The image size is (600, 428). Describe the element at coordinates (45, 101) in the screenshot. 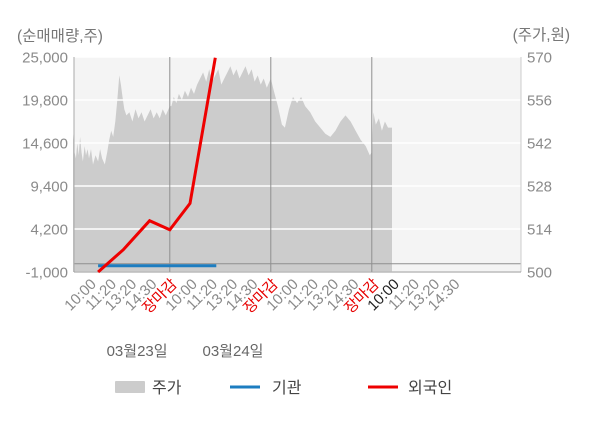

I see `left-axis-tick-label: 19,800` at that location.